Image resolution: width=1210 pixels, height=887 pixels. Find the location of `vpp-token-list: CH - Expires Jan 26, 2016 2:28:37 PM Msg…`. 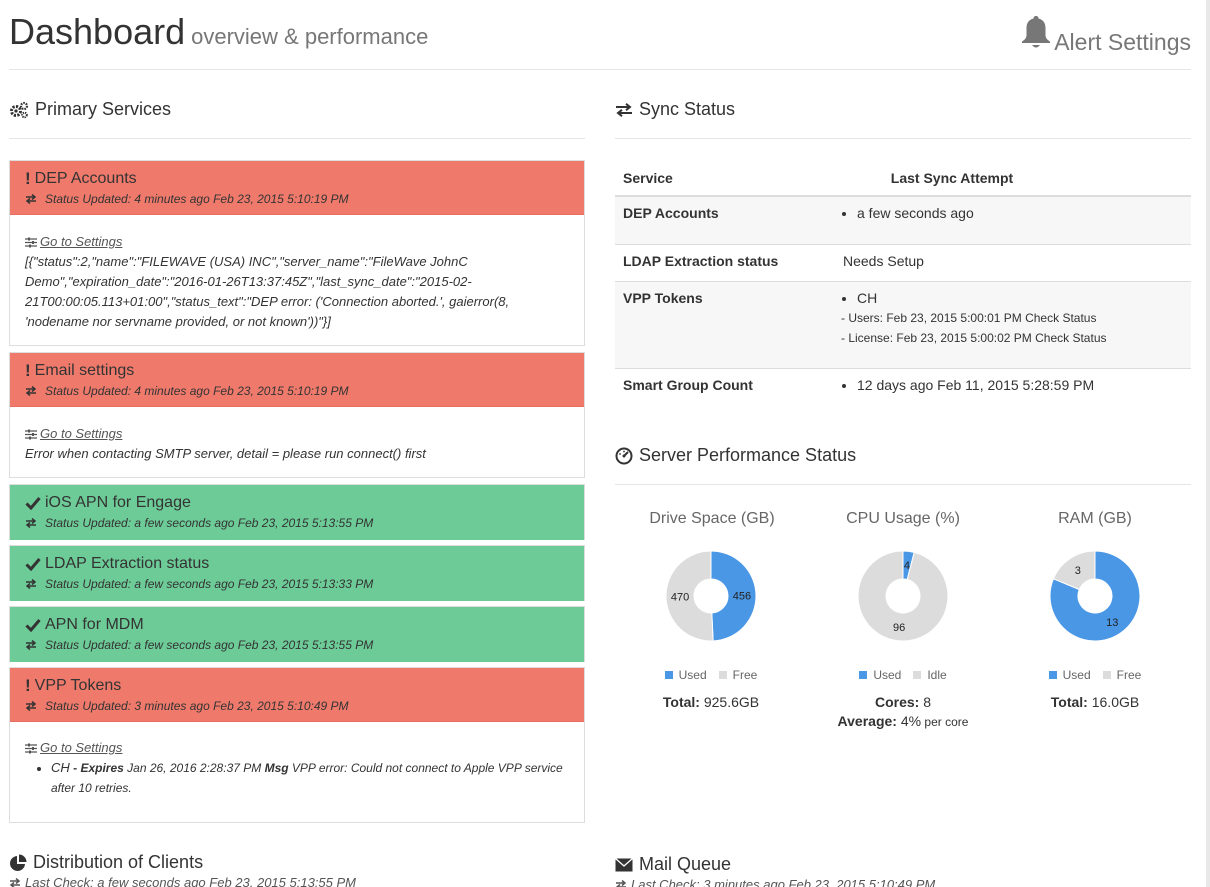

vpp-token-list: CH - Expires Jan 26, 2016 2:28:37 PM Msg… is located at coordinates (297, 778).